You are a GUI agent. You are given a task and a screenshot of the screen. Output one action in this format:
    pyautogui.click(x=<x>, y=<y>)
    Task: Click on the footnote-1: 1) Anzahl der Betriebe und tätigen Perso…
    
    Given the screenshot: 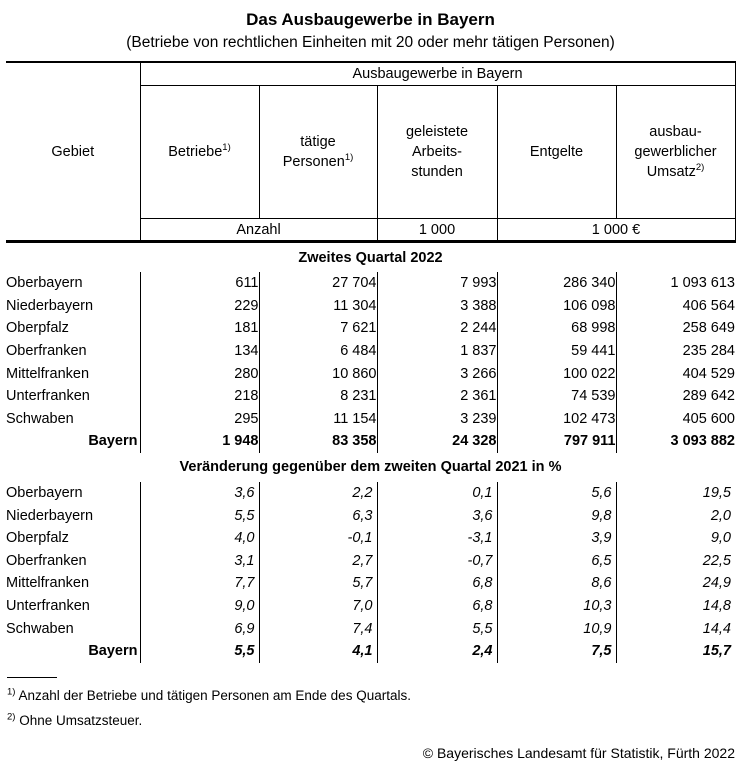 What is the action you would take?
    pyautogui.click(x=371, y=695)
    